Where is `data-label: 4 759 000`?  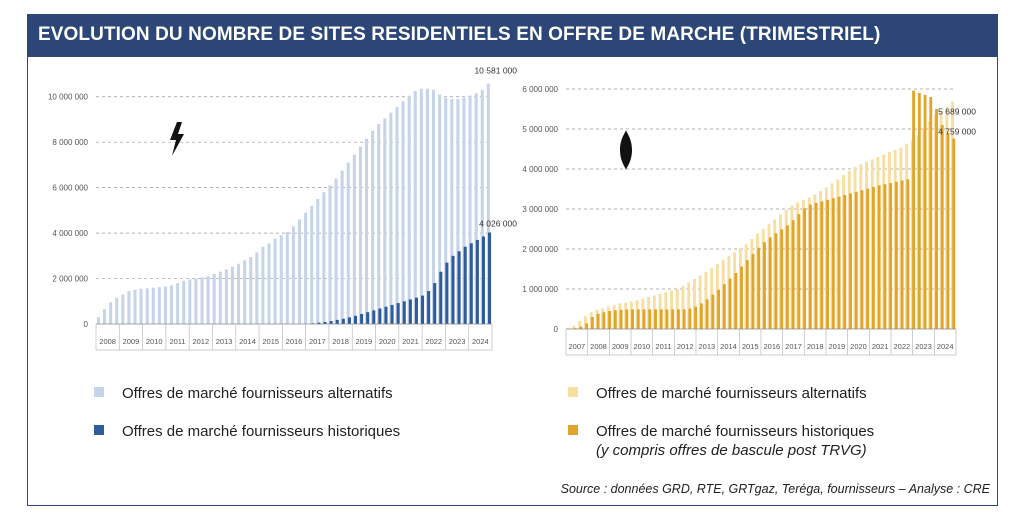
data-label: 4 759 000 is located at coordinates (957, 132).